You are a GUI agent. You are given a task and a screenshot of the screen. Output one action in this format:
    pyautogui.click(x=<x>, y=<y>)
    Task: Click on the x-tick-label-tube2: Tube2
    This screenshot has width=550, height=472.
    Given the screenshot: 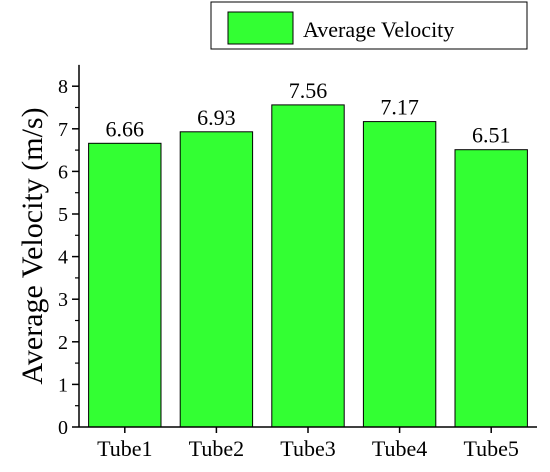 What is the action you would take?
    pyautogui.click(x=216, y=448)
    